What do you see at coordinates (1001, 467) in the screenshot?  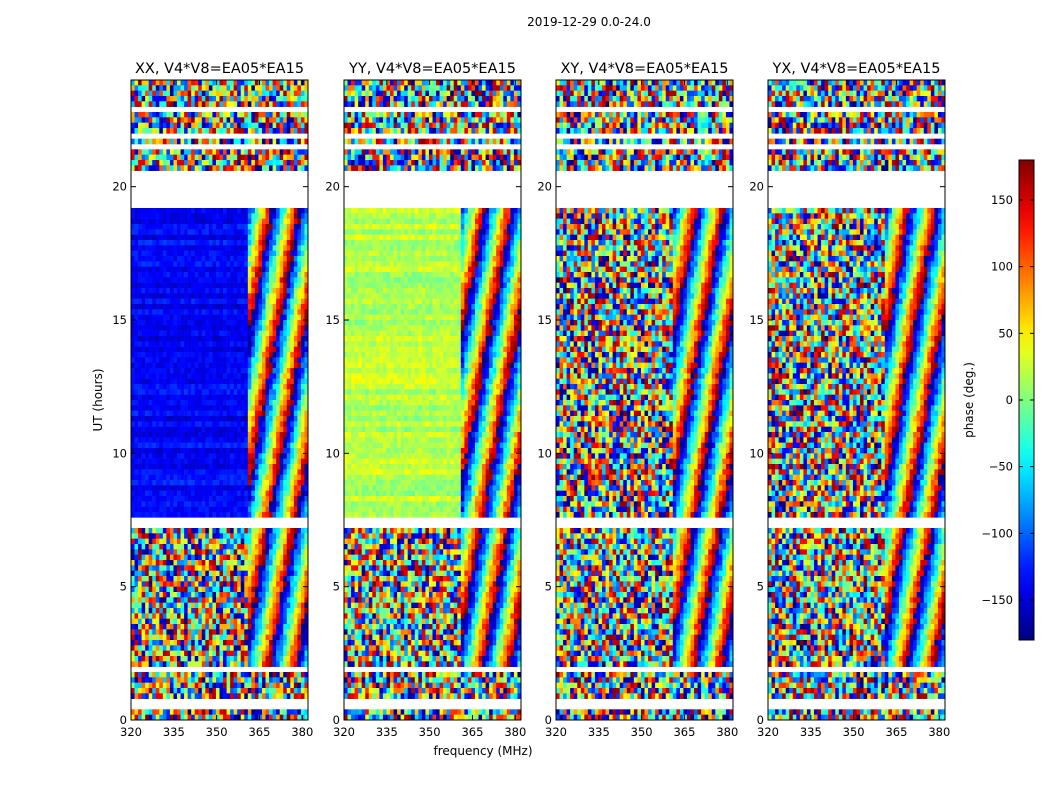 I see `colorbar-tick-label: −50` at bounding box center [1001, 467].